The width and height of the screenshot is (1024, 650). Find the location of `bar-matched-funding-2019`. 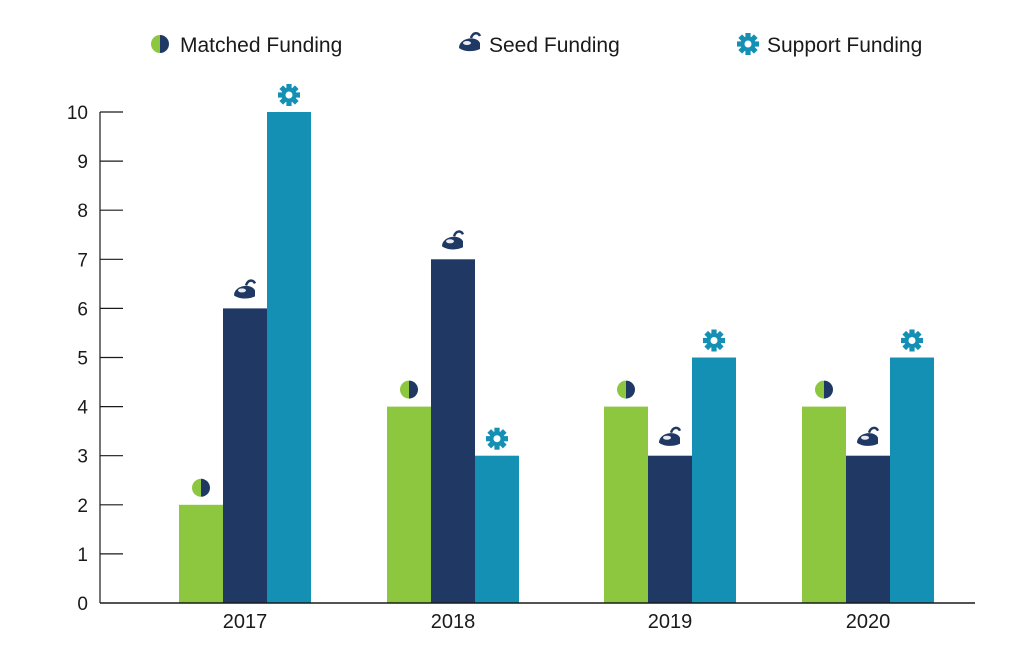

bar-matched-funding-2019 is located at coordinates (626, 504).